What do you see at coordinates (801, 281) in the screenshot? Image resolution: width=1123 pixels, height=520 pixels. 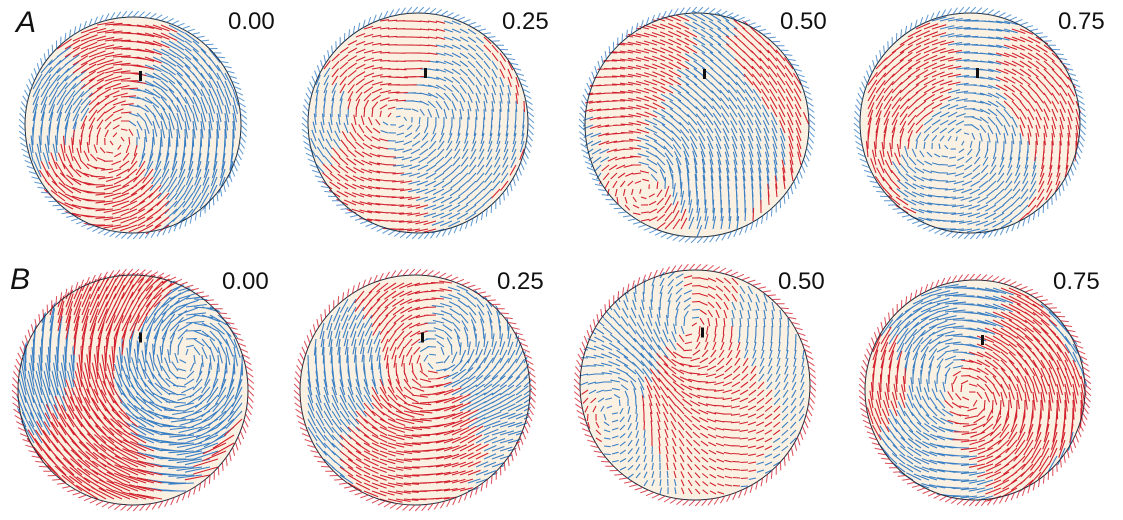 I see `phase-label-b-2: 0.50` at bounding box center [801, 281].